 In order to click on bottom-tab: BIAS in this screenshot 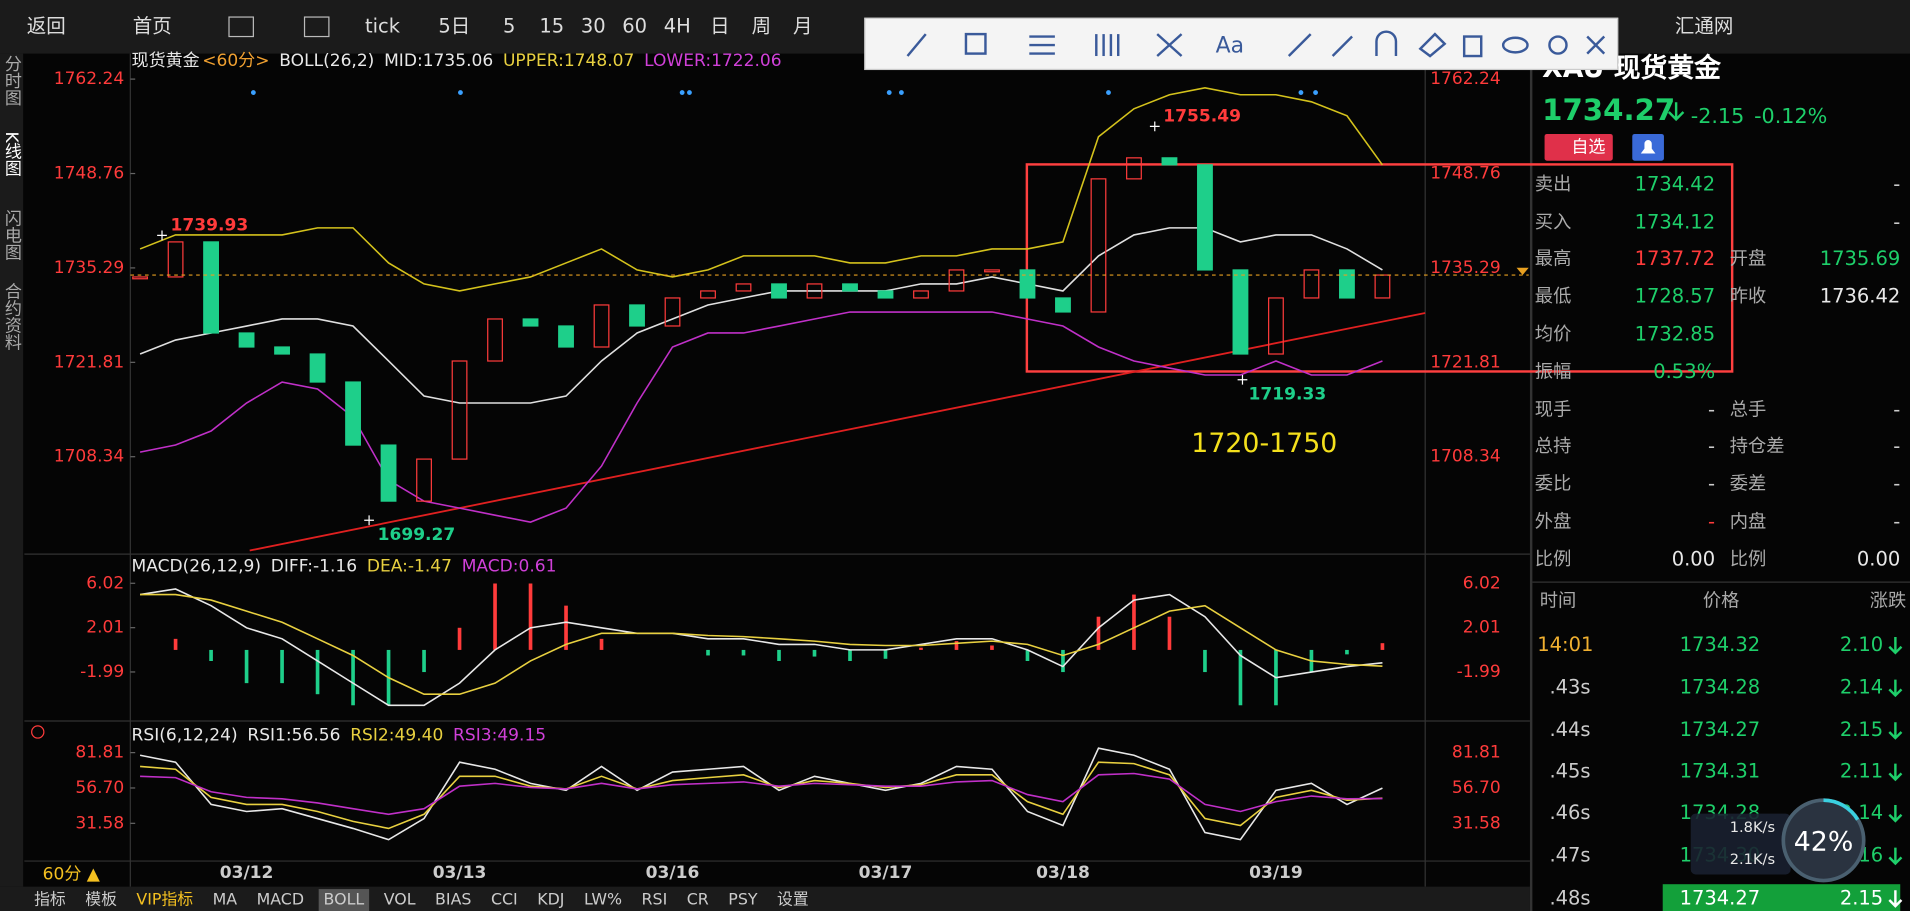, I will do `click(453, 899)`.